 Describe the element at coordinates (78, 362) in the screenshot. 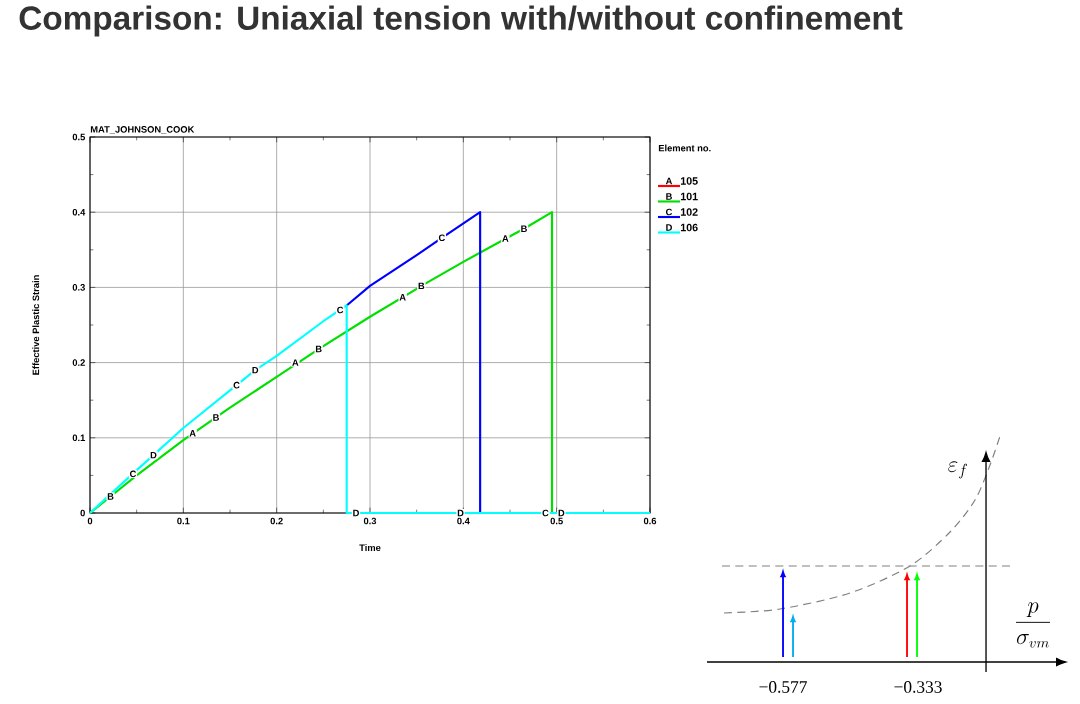

I see `y-tick-label: 0.2` at that location.